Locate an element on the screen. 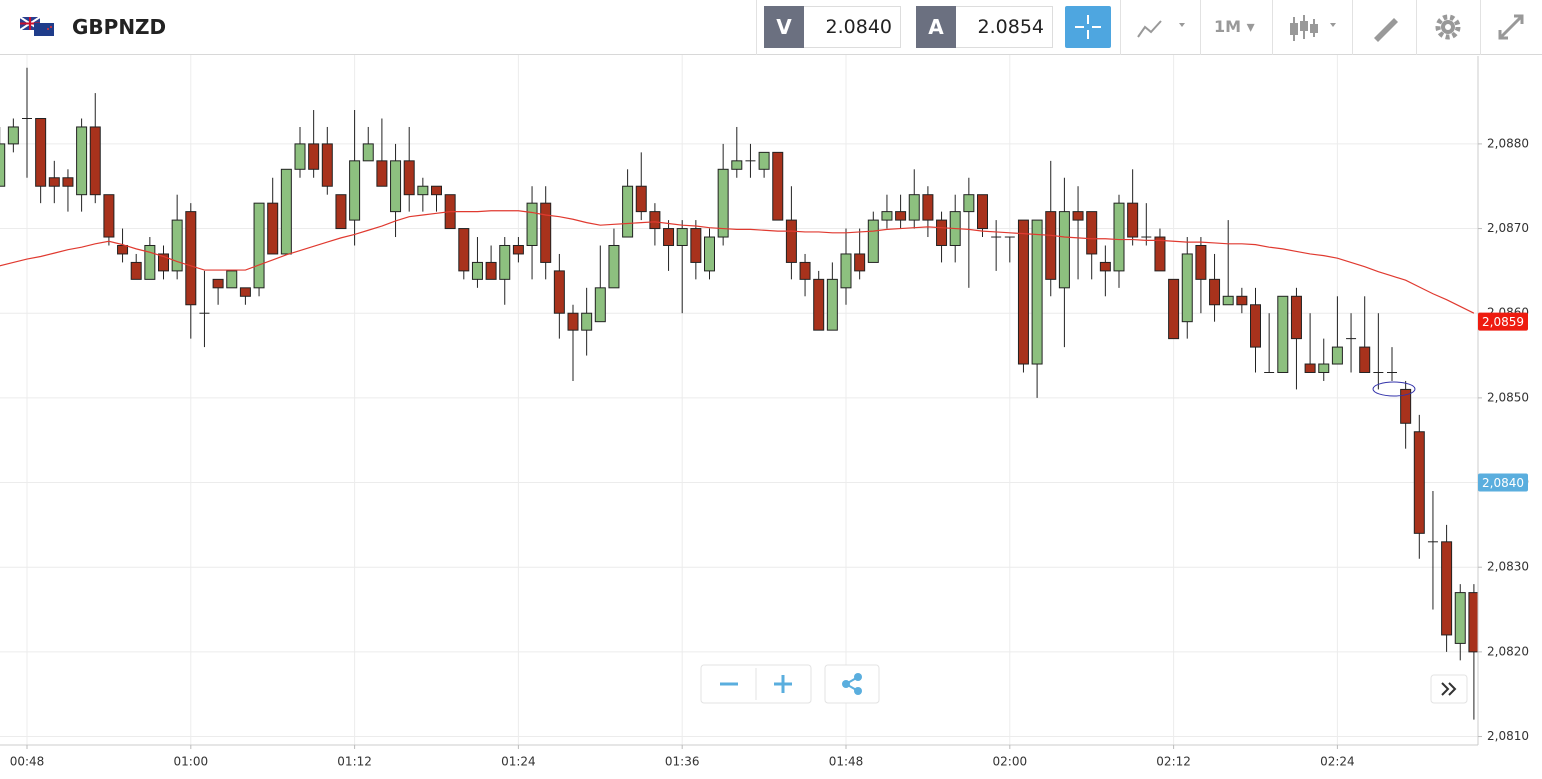 Image resolution: width=1542 pixels, height=779 pixels. annotation-ellipse is located at coordinates (1394, 389).